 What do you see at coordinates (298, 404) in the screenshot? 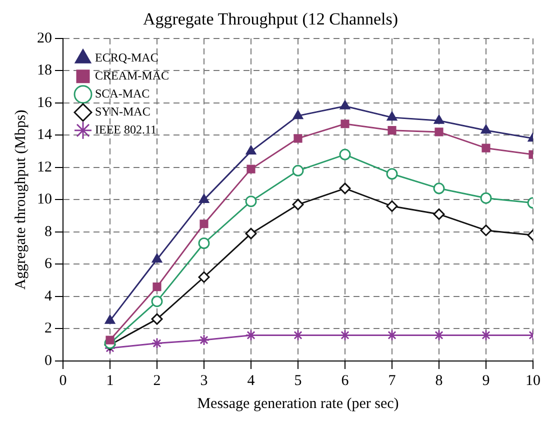
I see `x-axis-title: Message generation rate (per sec)` at bounding box center [298, 404].